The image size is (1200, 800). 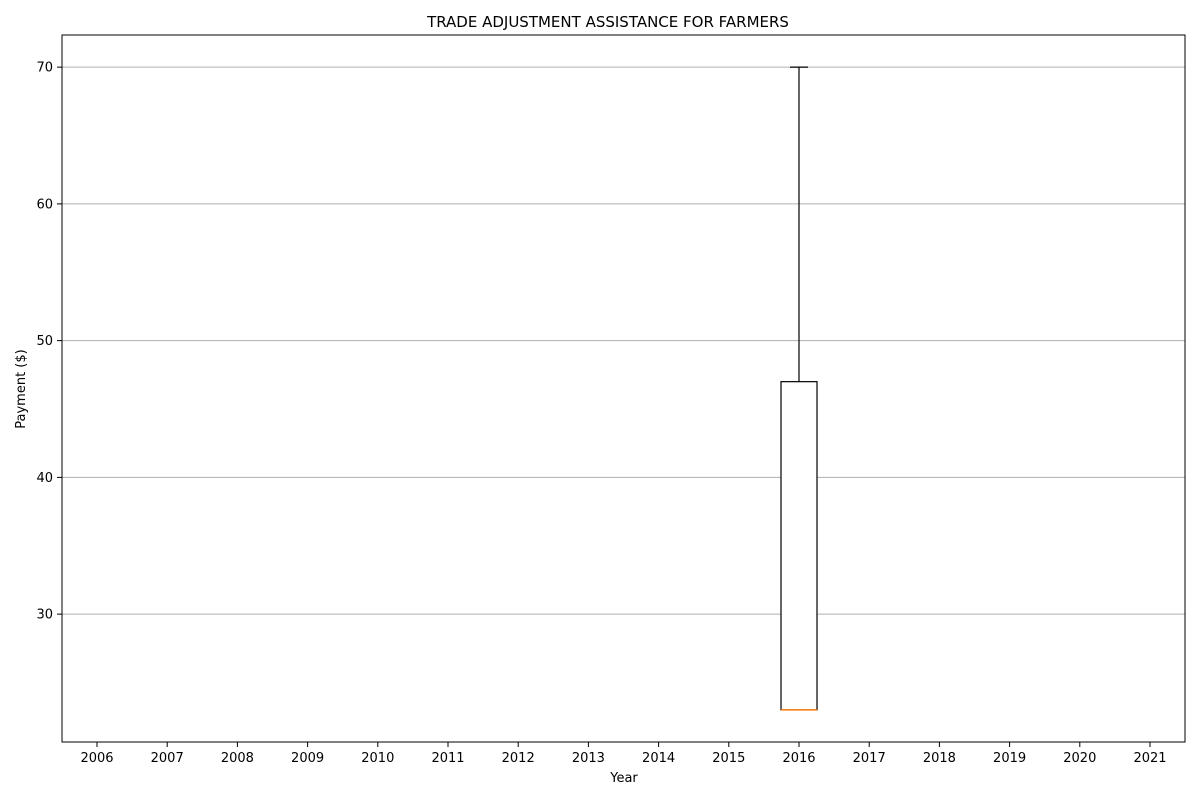 I want to click on y-tick-label: 70, so click(x=44, y=68).